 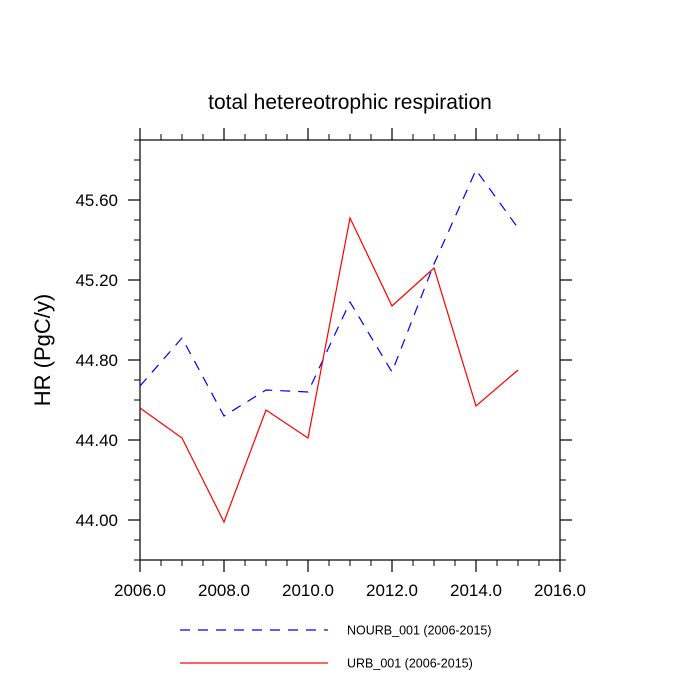 I want to click on y-tick-labels: 44.00 44.40 44.80 45.20 45.60, so click(x=96, y=360).